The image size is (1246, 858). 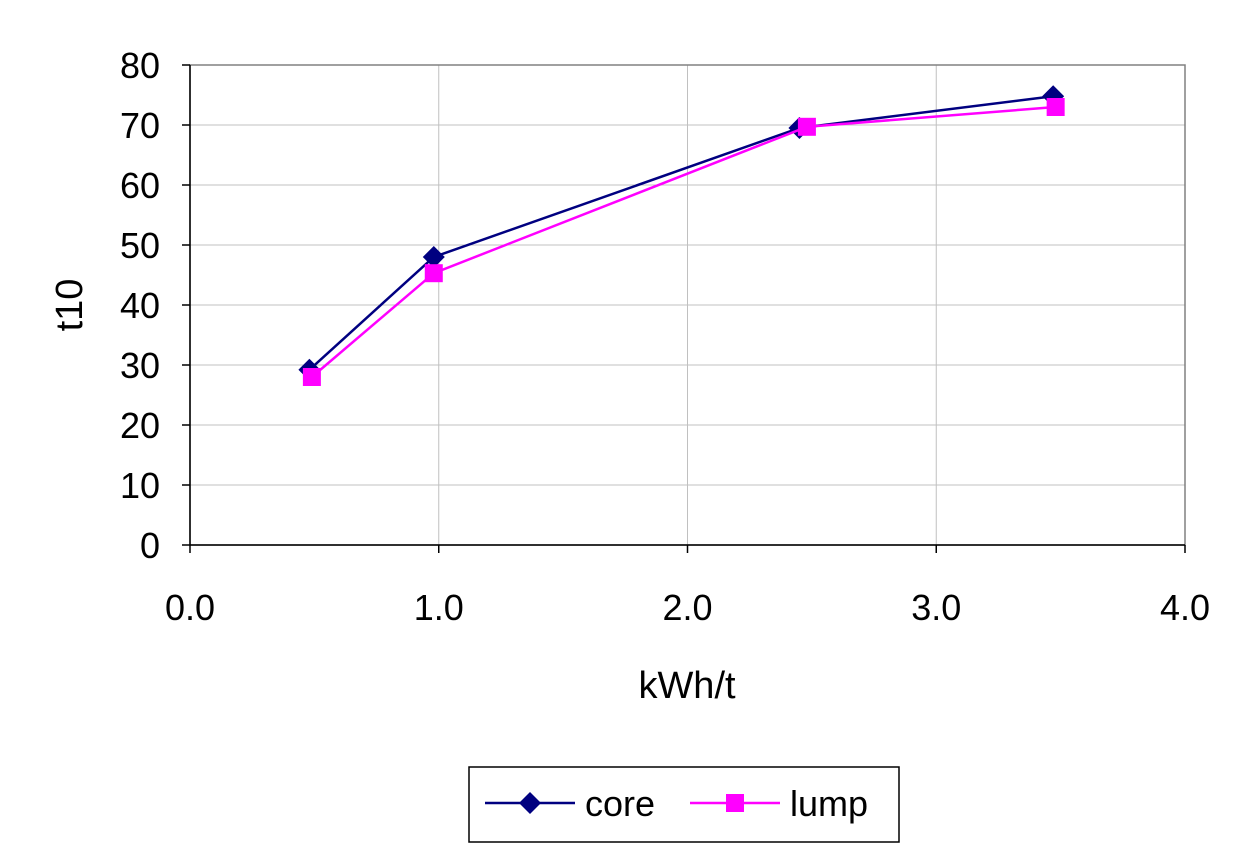 What do you see at coordinates (433, 257) in the screenshot?
I see `data-point-core` at bounding box center [433, 257].